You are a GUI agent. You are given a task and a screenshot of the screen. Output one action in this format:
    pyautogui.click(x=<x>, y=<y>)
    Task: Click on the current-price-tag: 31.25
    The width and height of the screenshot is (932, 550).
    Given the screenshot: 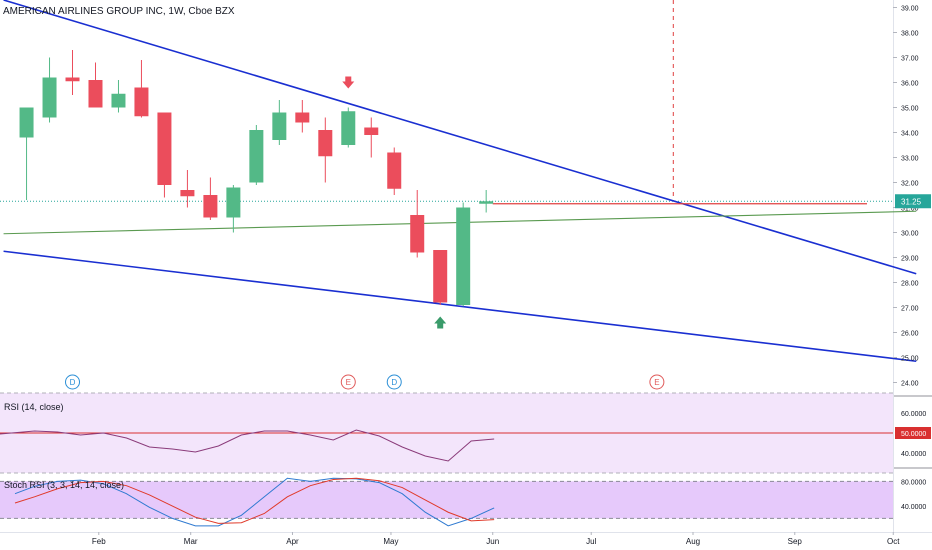 What is the action you would take?
    pyautogui.click(x=913, y=201)
    